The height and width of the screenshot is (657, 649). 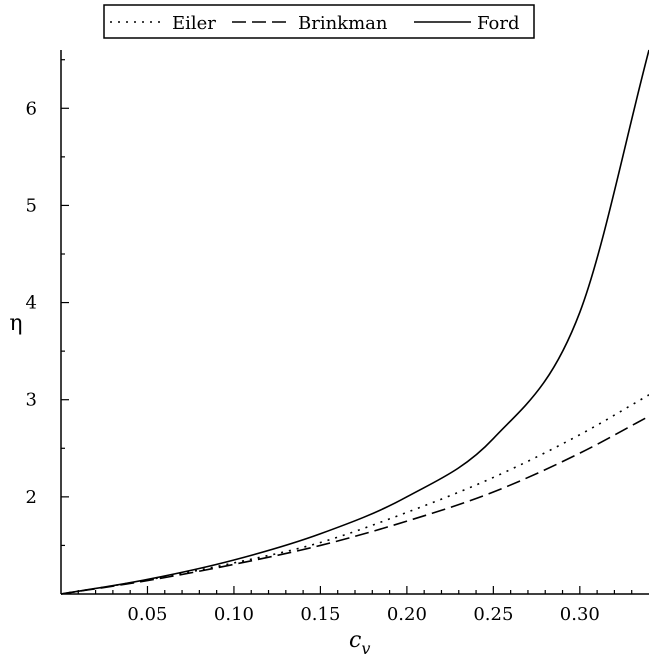 I want to click on legend: Eiler Brinkman Ford, so click(x=319, y=21).